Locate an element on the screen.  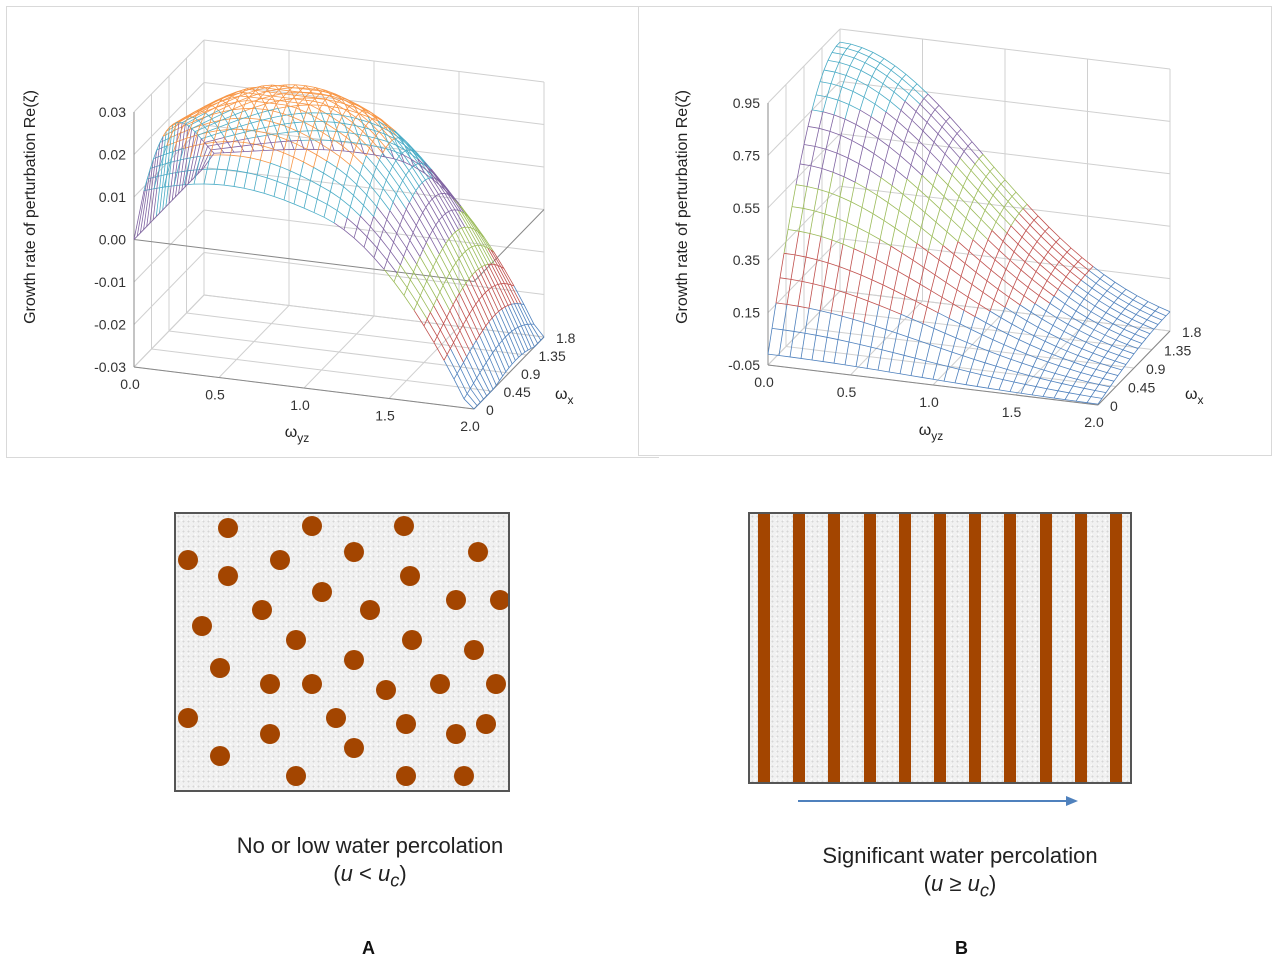
particle is located at coordinates (262, 610).